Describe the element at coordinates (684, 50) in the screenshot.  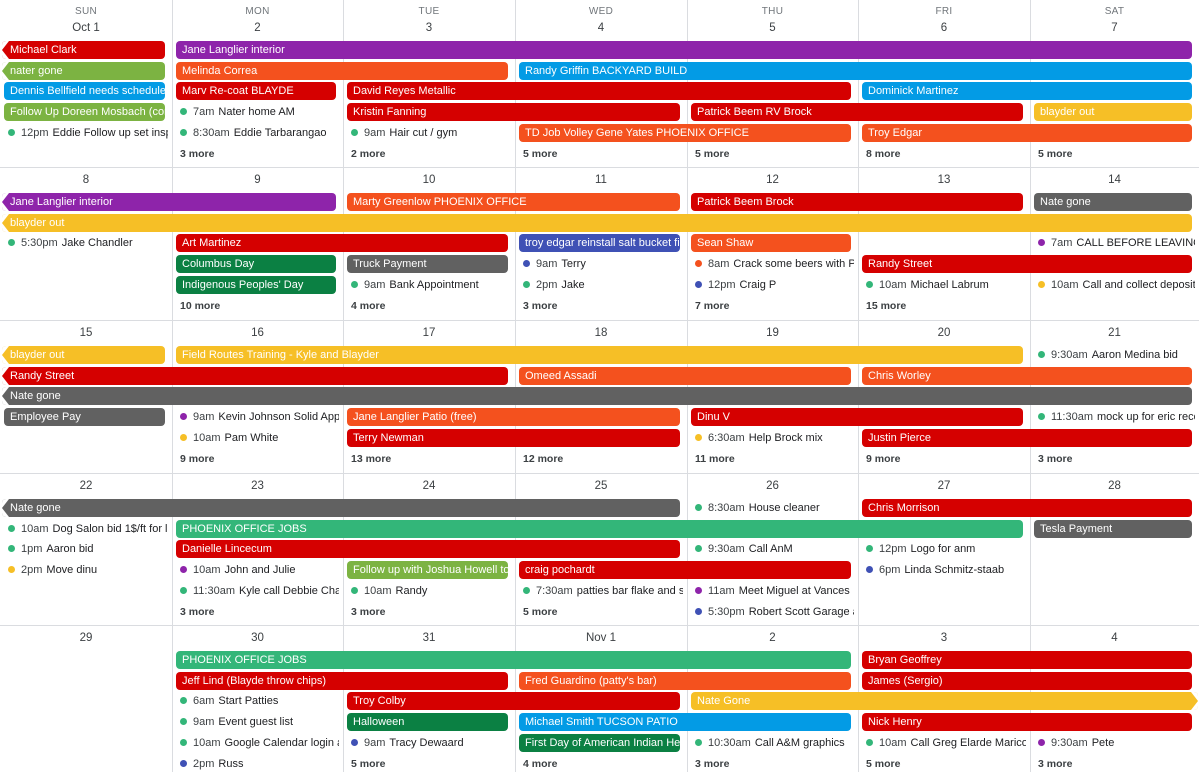
I see `all-day-event: Jane Langlier interior` at that location.